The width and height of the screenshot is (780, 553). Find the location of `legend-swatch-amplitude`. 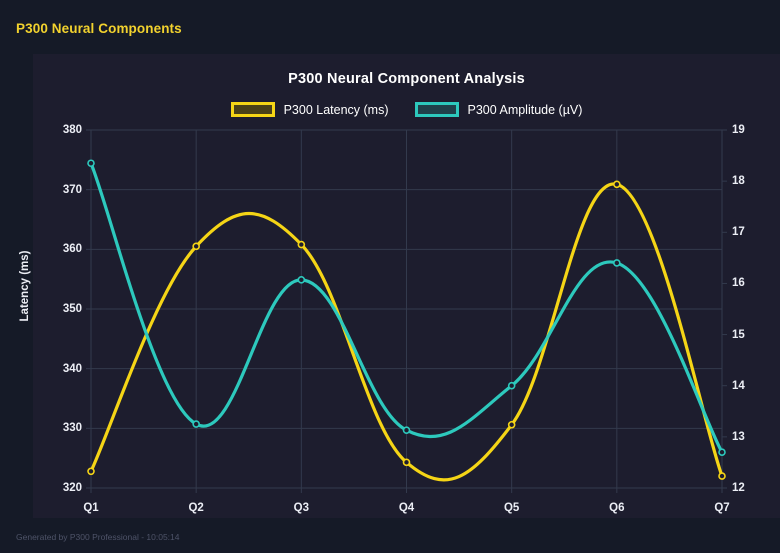

legend-swatch-amplitude is located at coordinates (436, 109).